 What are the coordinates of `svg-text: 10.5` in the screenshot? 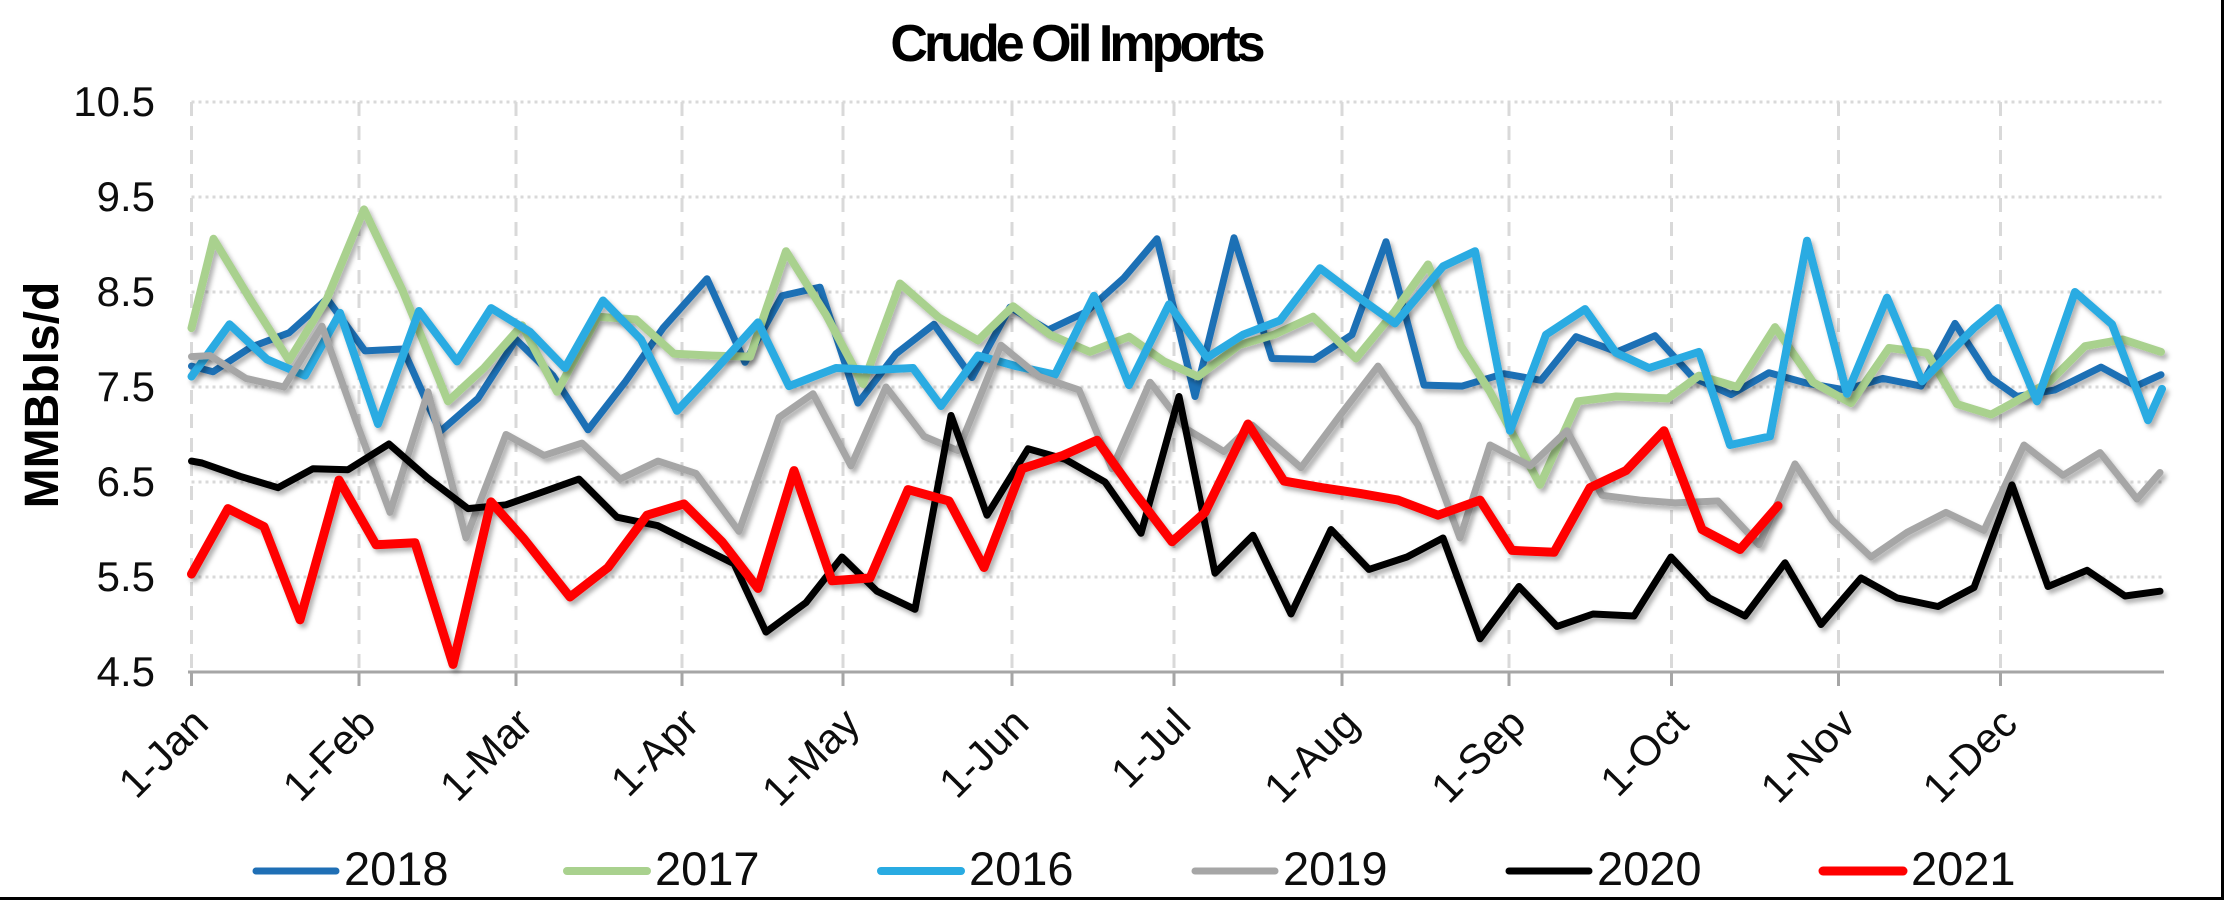 It's located at (114, 101).